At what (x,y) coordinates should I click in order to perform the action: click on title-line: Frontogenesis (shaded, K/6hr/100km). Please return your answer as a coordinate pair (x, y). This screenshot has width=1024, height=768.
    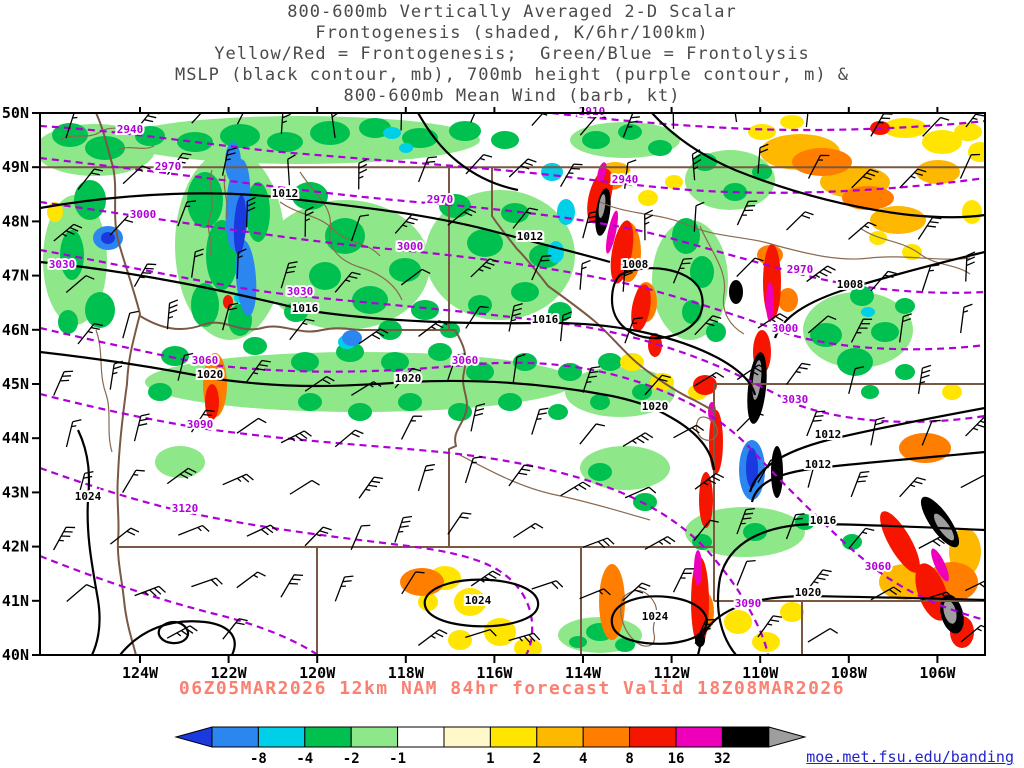
    Looking at the image, I should click on (512, 33).